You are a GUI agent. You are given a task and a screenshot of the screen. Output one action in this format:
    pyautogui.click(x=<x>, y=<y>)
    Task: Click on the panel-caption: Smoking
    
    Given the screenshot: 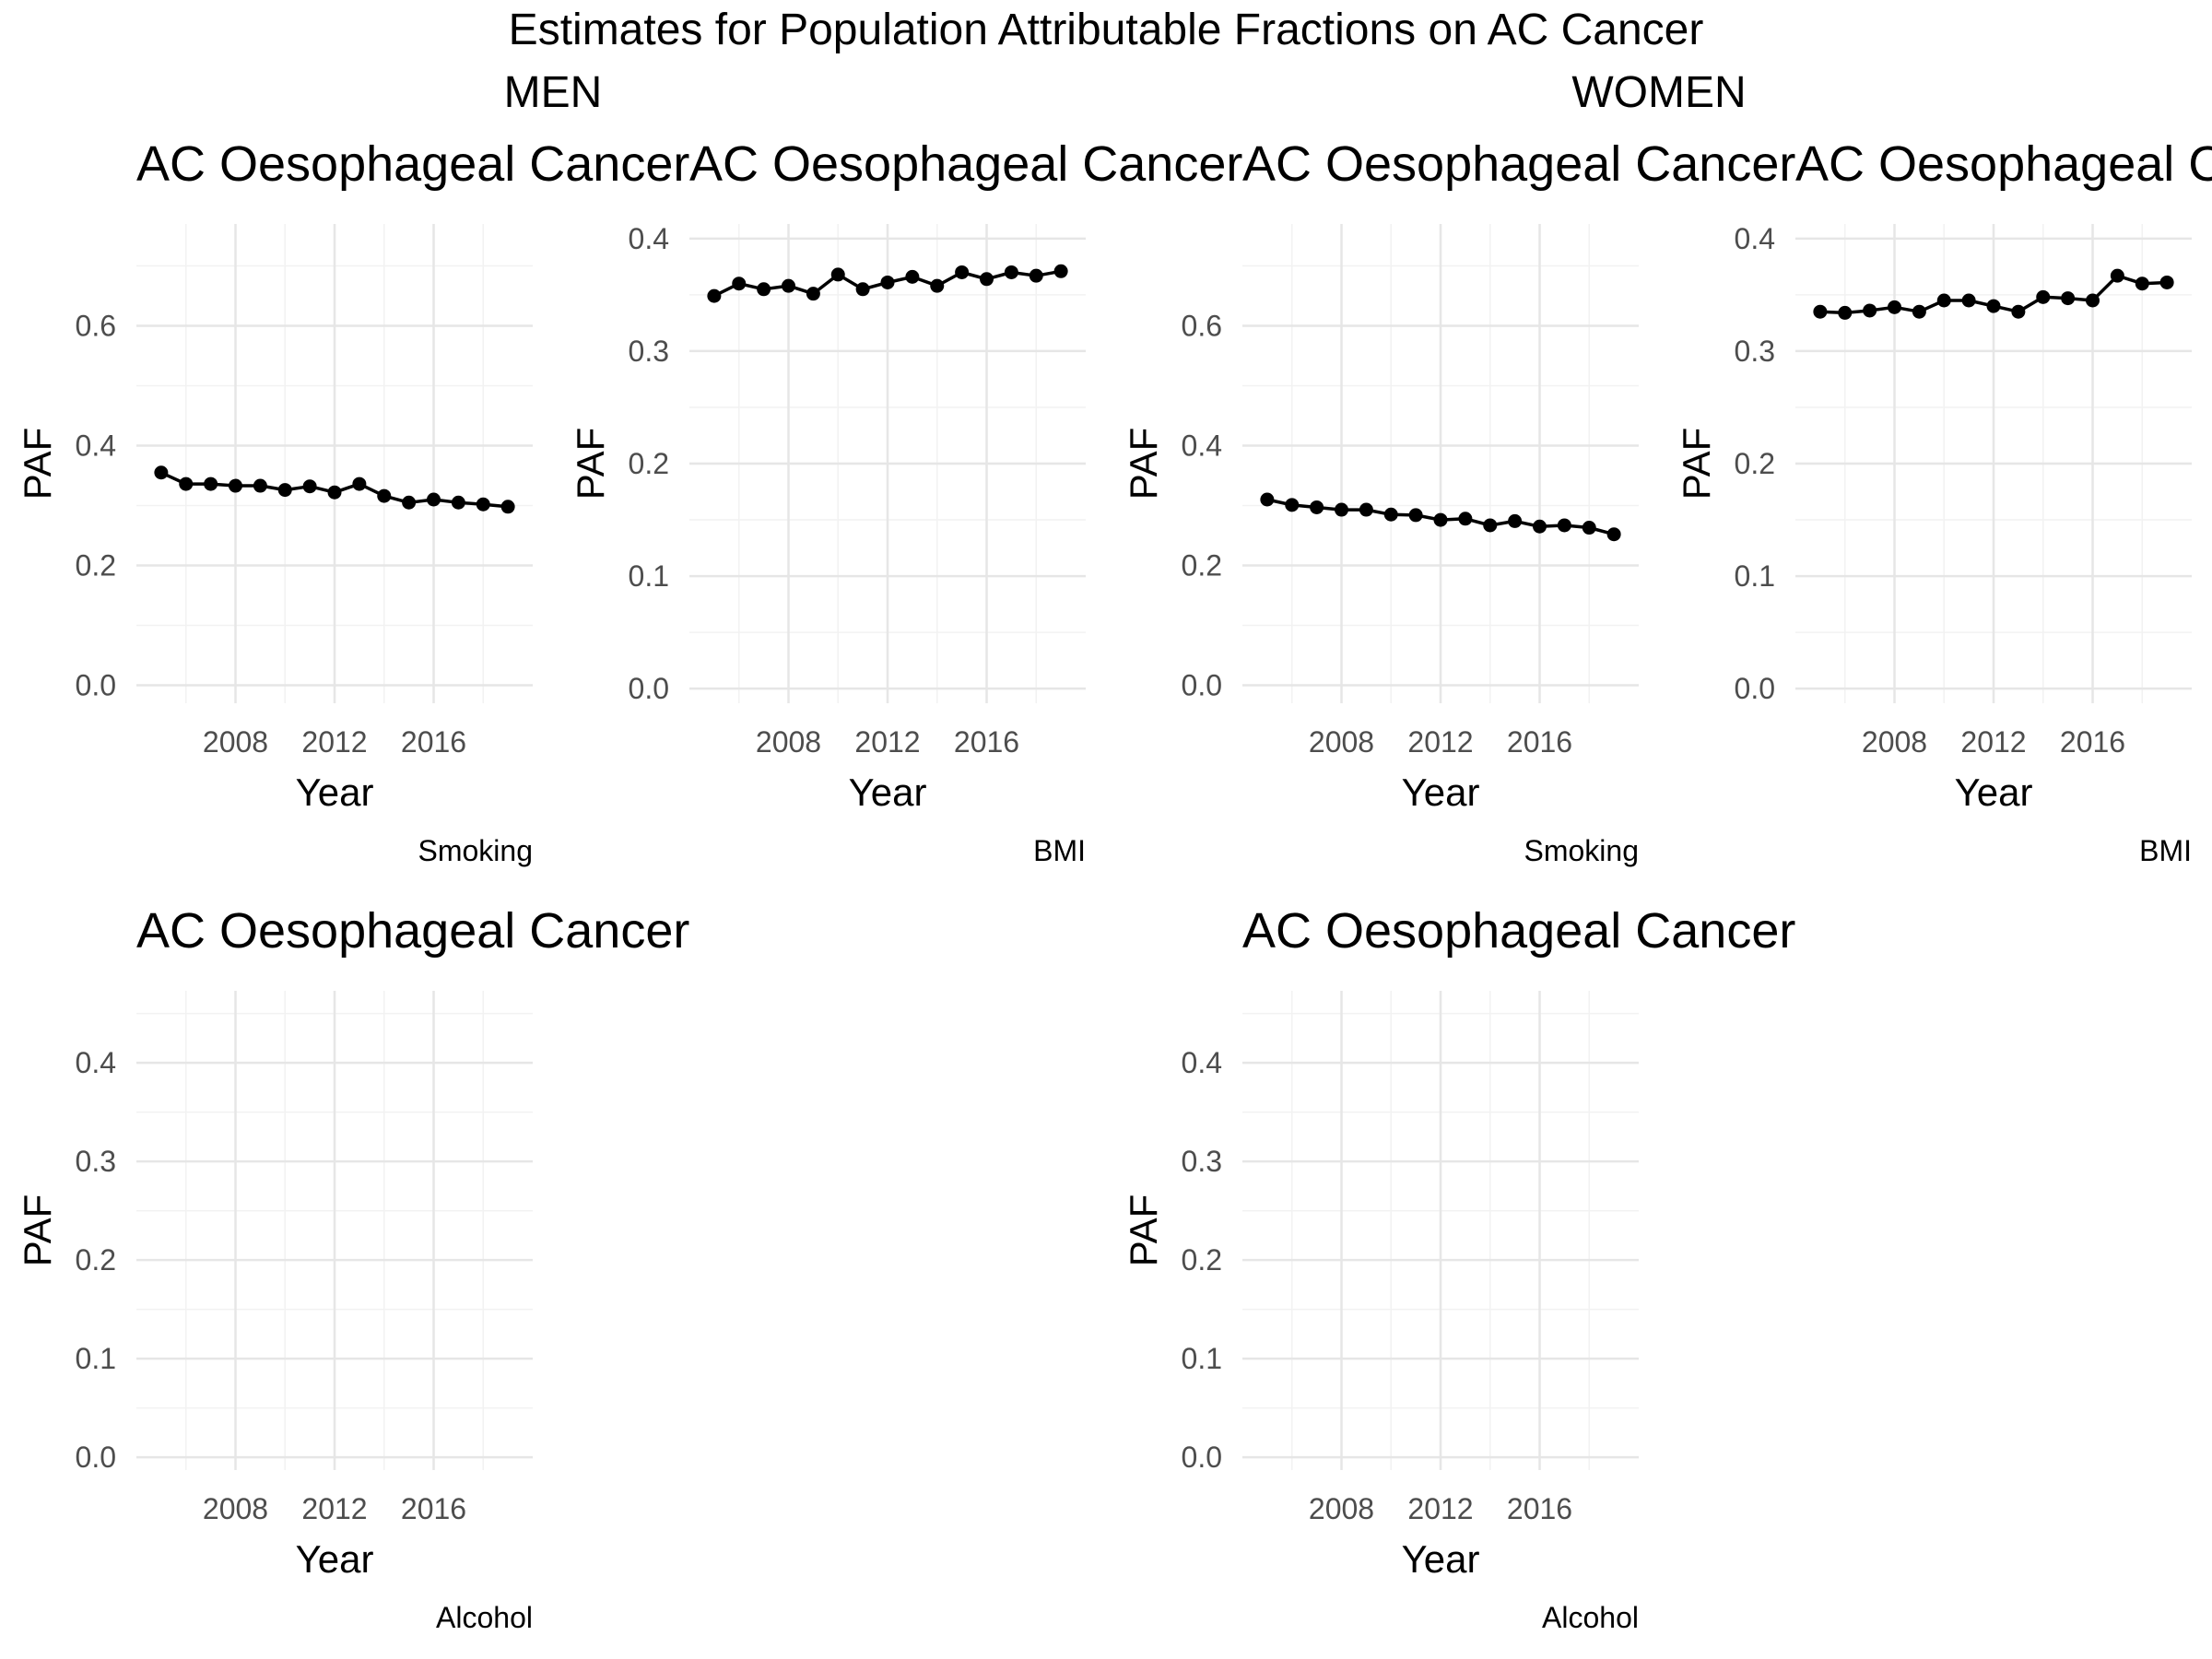 What is the action you would take?
    pyautogui.click(x=476, y=850)
    